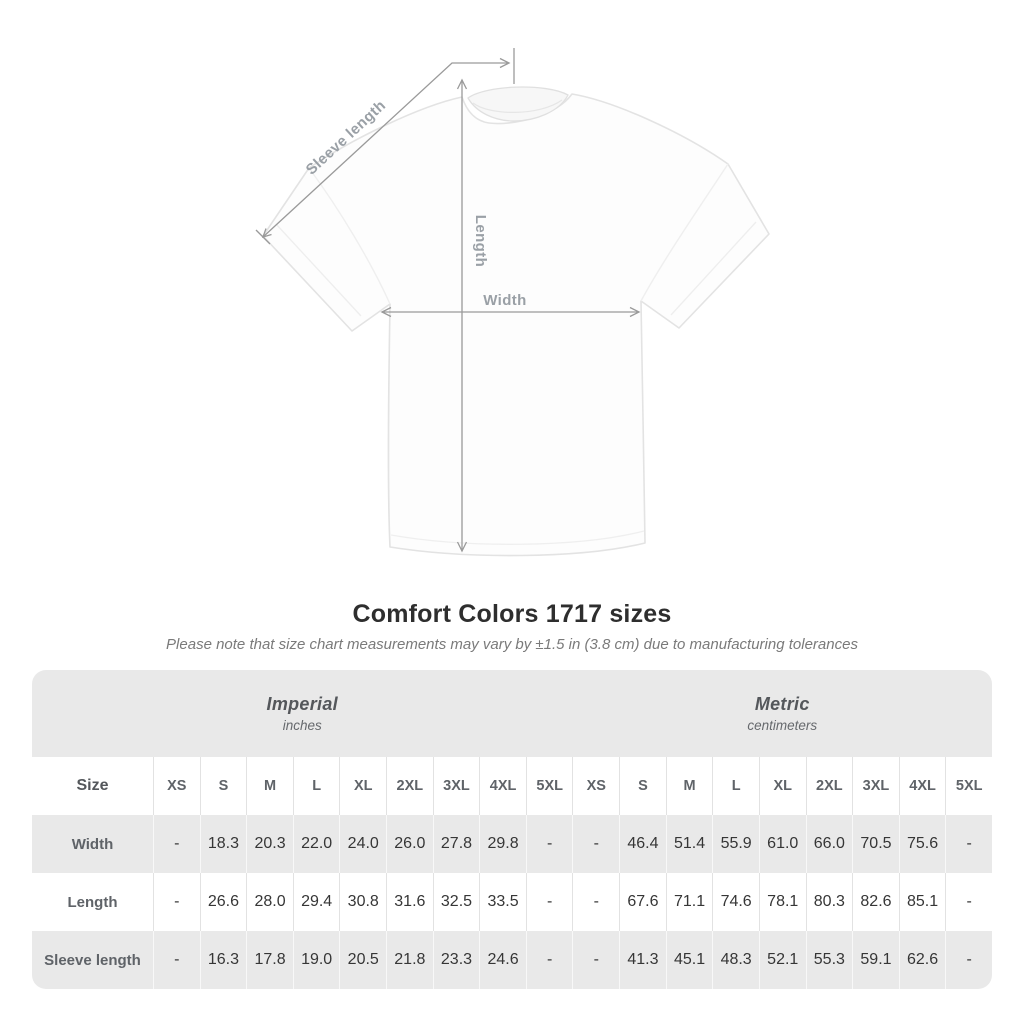 The width and height of the screenshot is (1024, 1024). What do you see at coordinates (269, 902) in the screenshot?
I see `cell-length-imperial-m: 28.0` at bounding box center [269, 902].